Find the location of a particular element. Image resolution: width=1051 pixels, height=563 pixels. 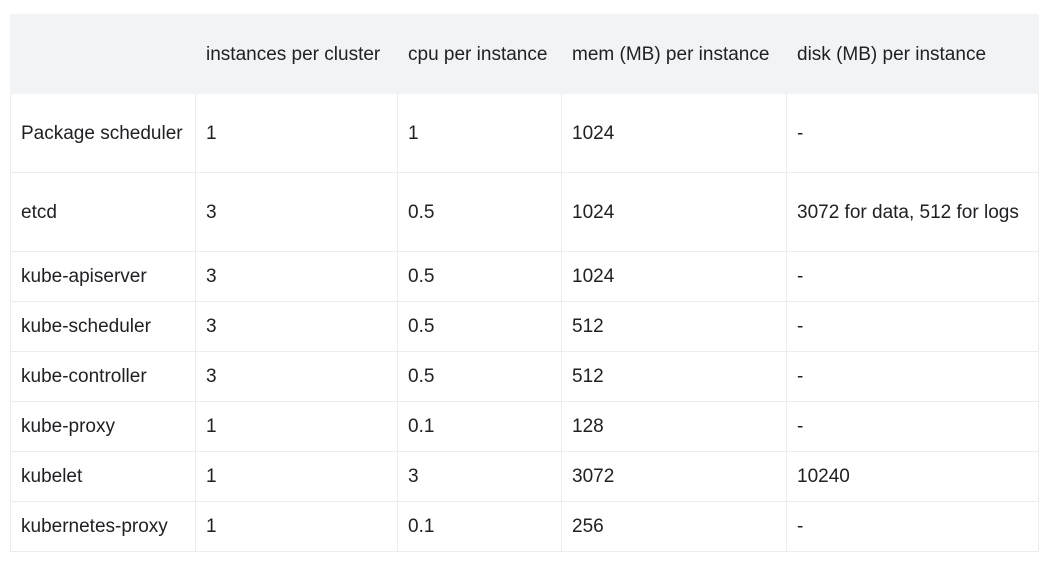

table-row: kubelet 1 3 3072 10240 is located at coordinates (524, 476).